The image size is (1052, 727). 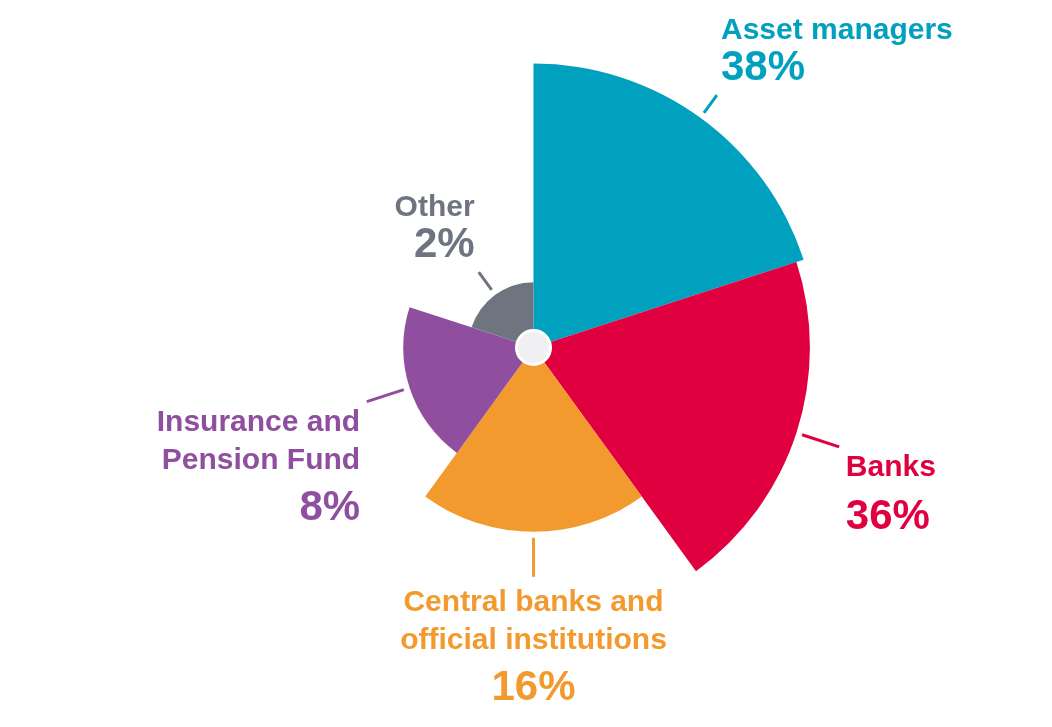 I want to click on category-label: Insurance and Pension Fund, so click(x=258, y=439).